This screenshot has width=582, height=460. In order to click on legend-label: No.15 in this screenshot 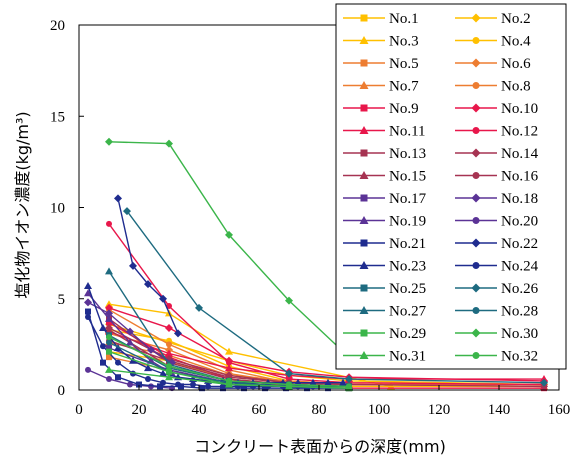, I will do `click(407, 177)`.